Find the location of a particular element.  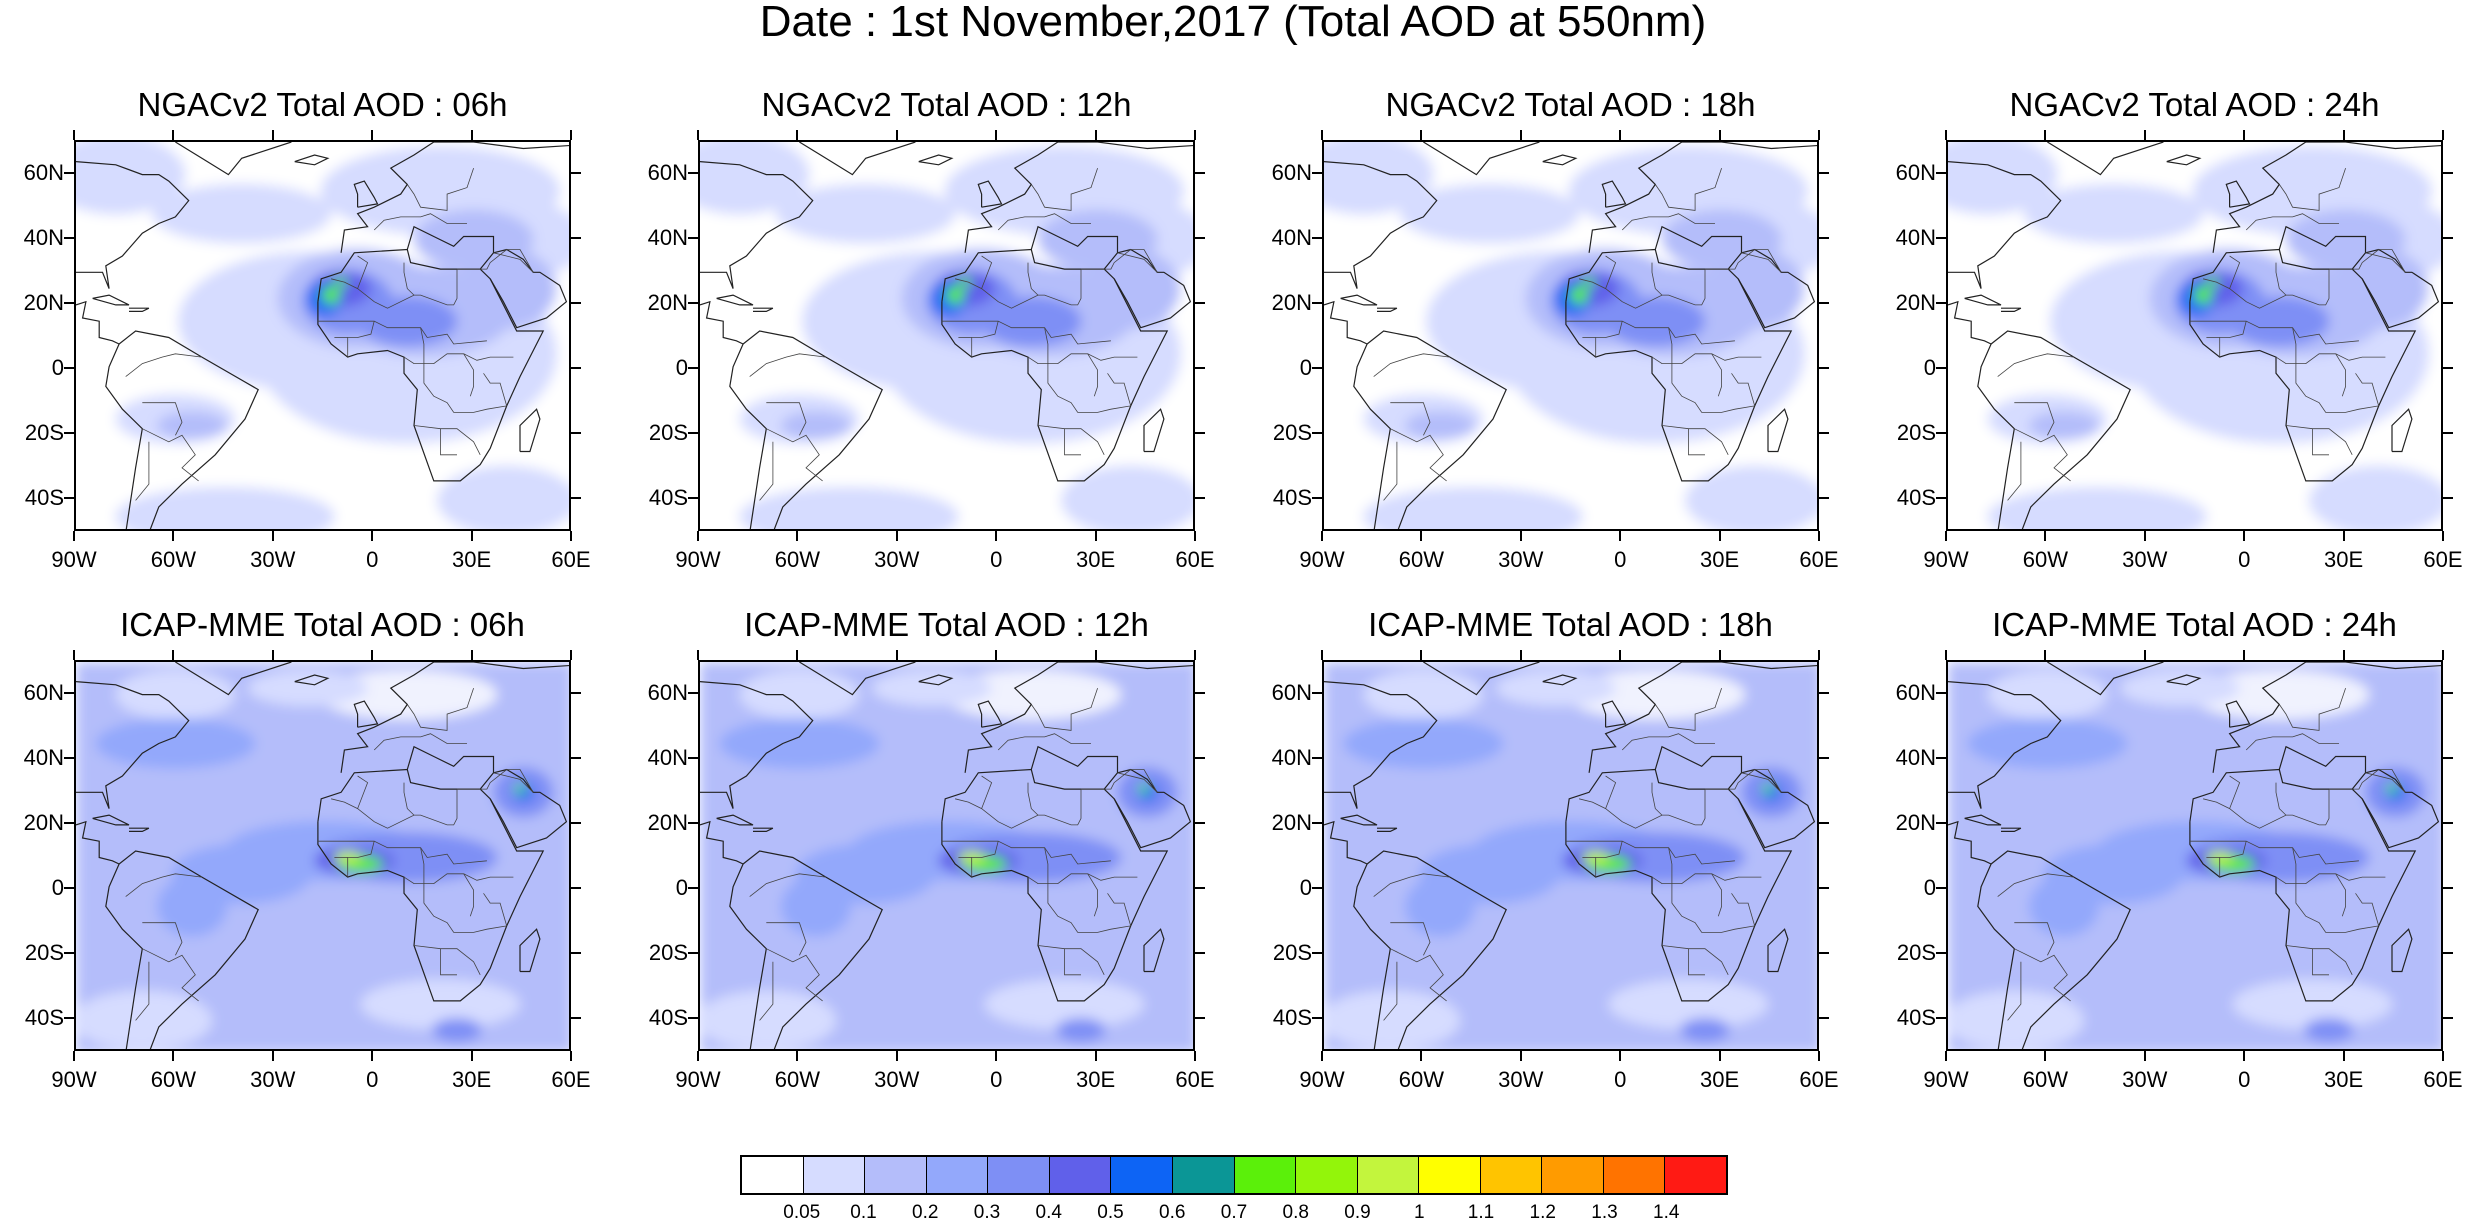

map-panel-icap-mme-24h is located at coordinates (2194, 855).